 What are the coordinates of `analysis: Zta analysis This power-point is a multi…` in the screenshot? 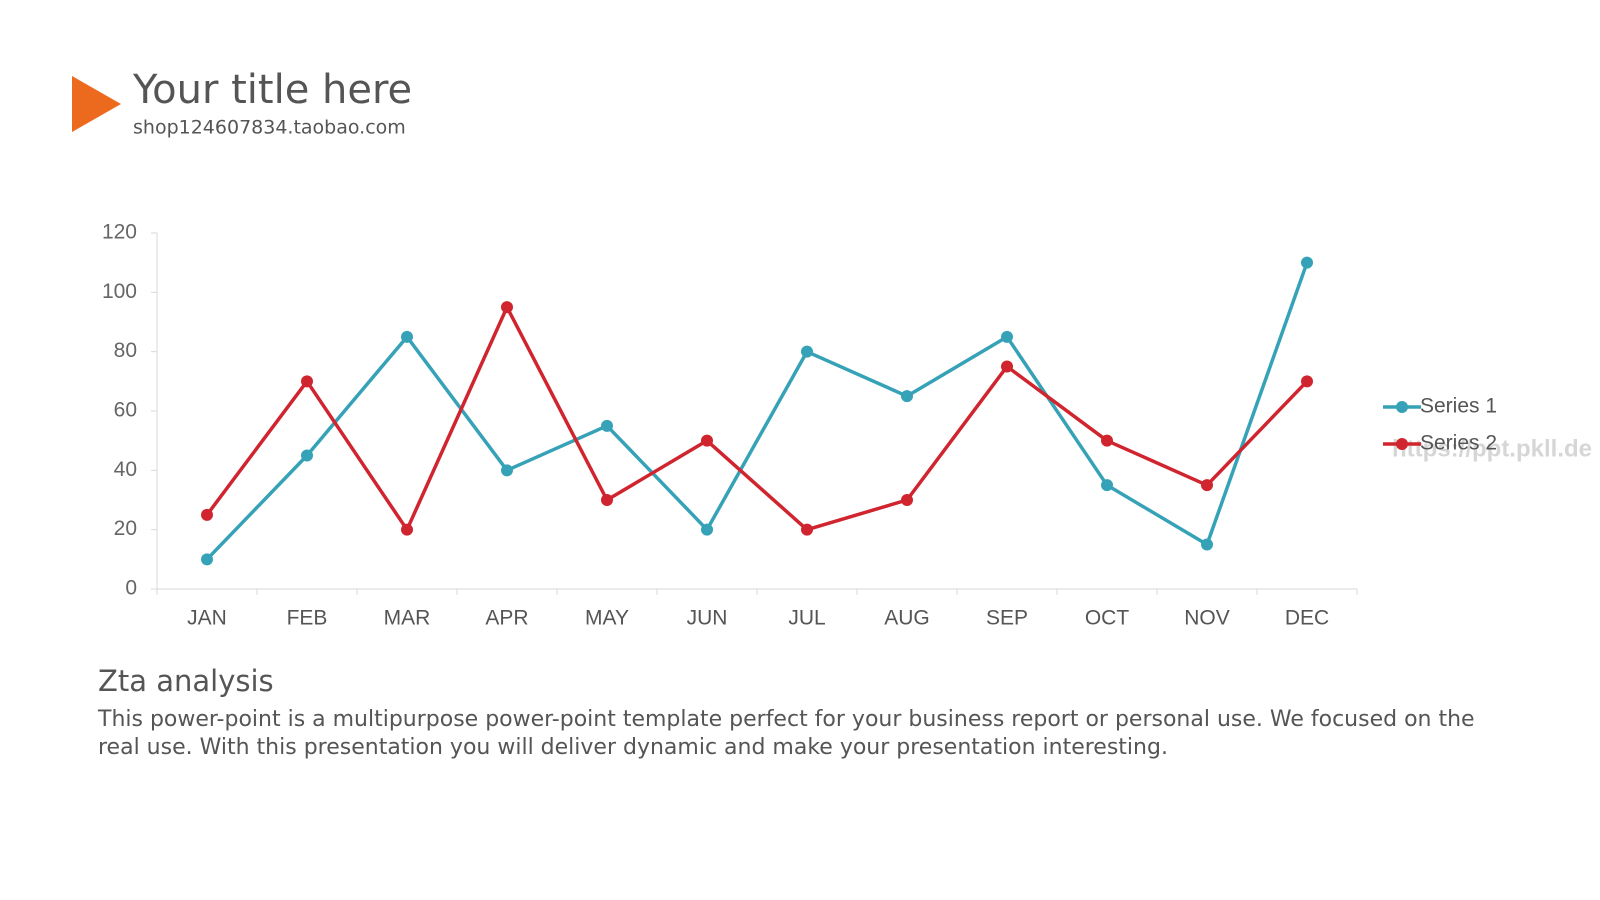 It's located at (808, 713).